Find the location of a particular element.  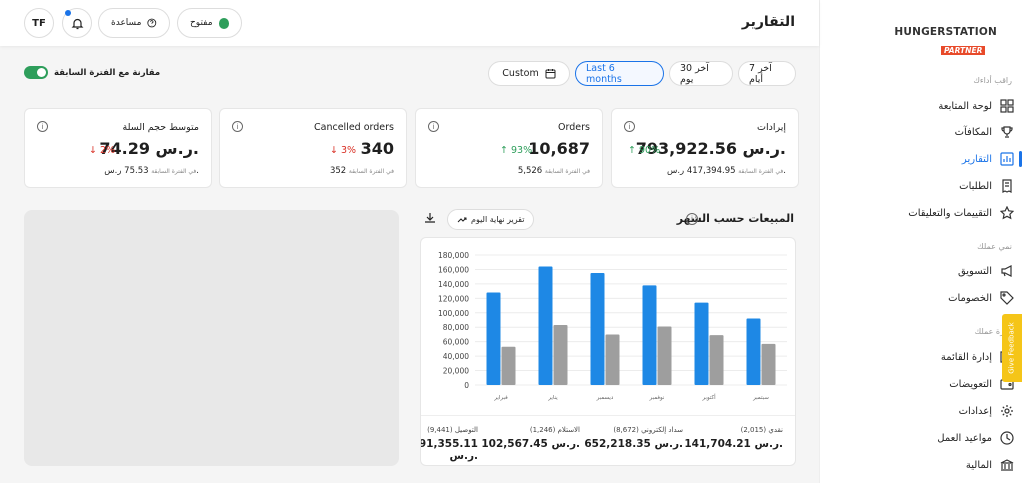

grid-icon is located at coordinates (1007, 106).